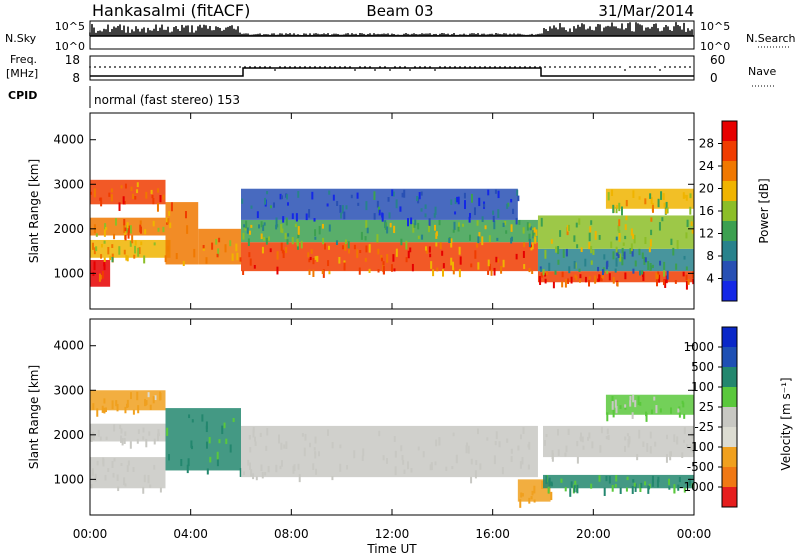 Image resolution: width=800 pixels, height=554 pixels. I want to click on x-tick-label: 16:00, so click(492, 534).